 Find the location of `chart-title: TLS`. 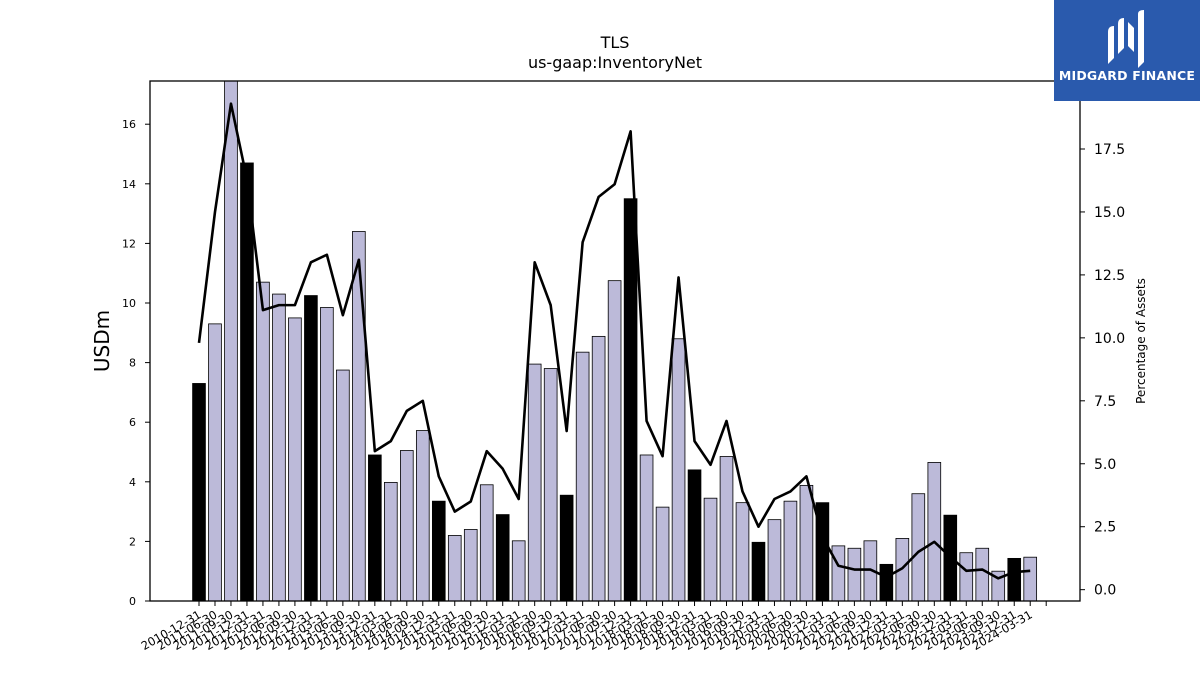

chart-title: TLS is located at coordinates (615, 42).